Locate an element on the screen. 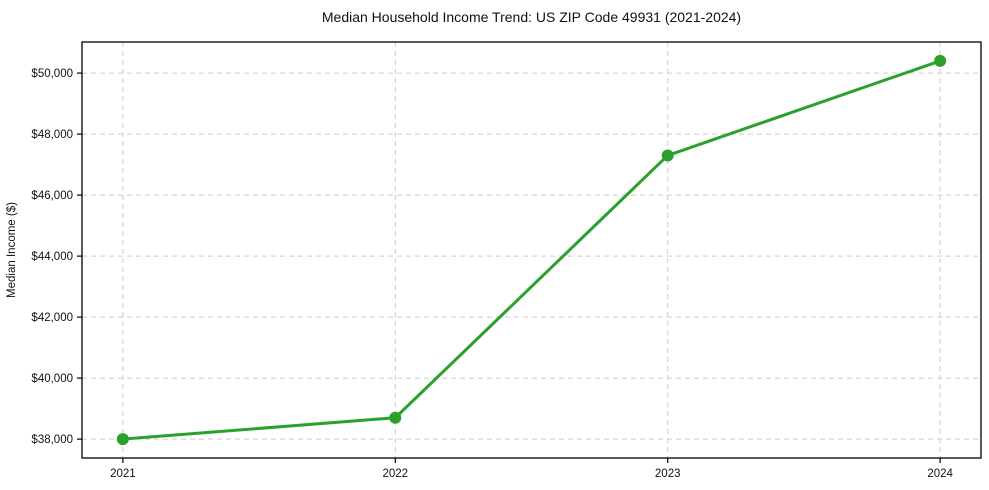  y-tick-label: $50,000 is located at coordinates (52, 74).